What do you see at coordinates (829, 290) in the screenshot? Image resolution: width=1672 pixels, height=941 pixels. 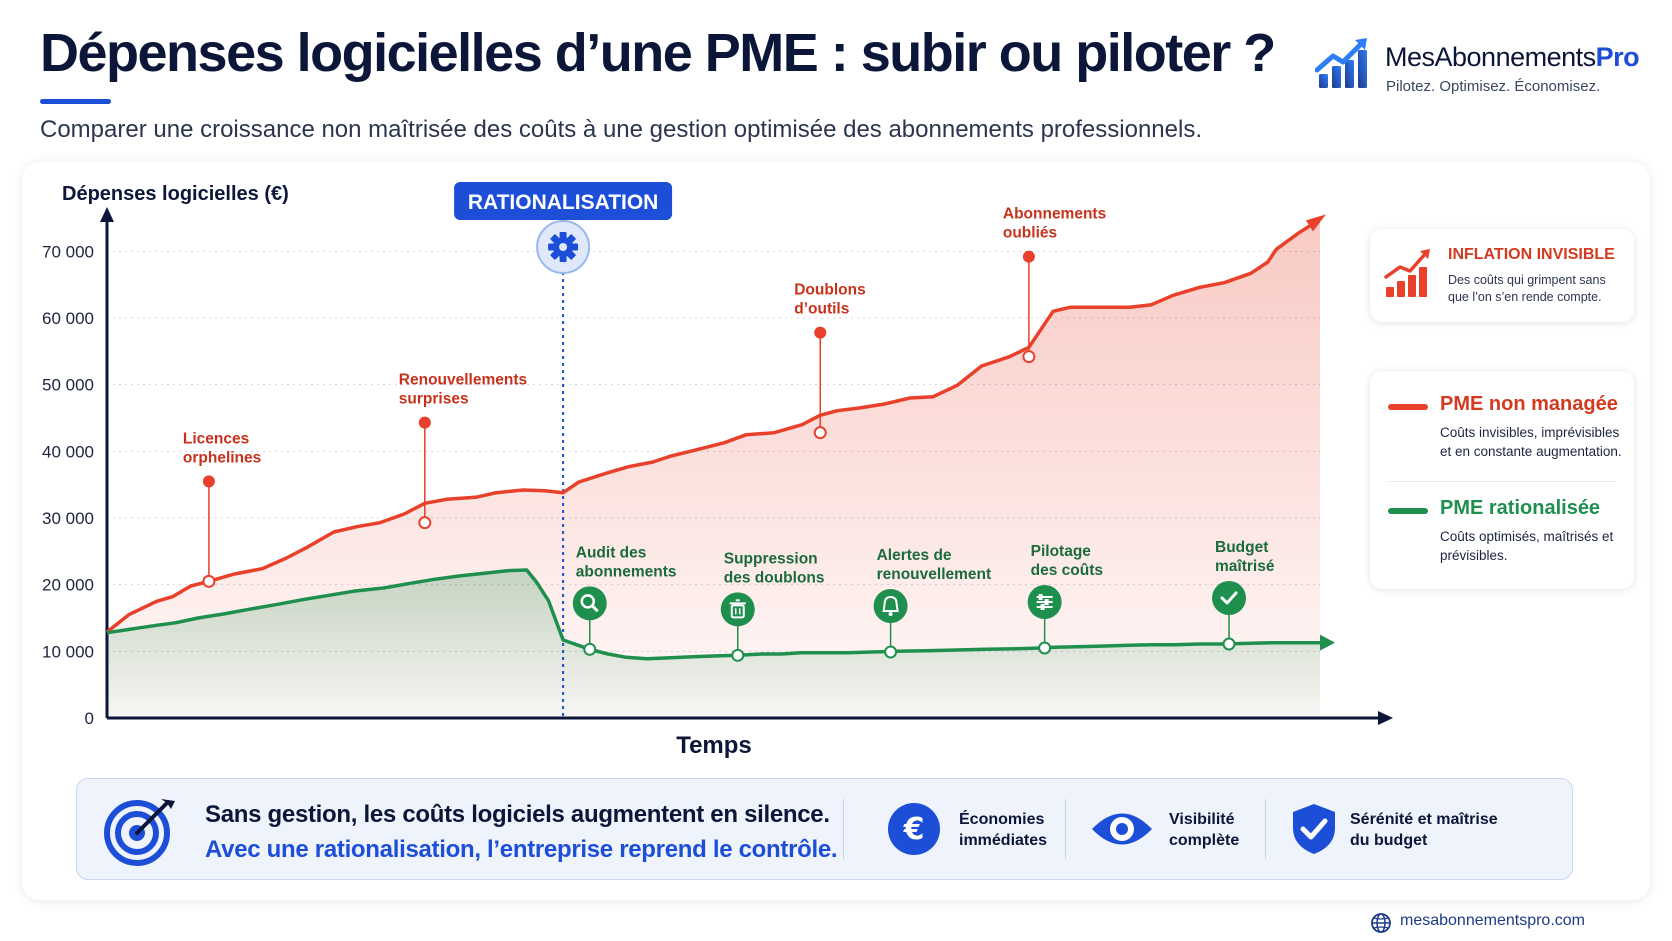 I see `annotation-label: Doublons` at bounding box center [829, 290].